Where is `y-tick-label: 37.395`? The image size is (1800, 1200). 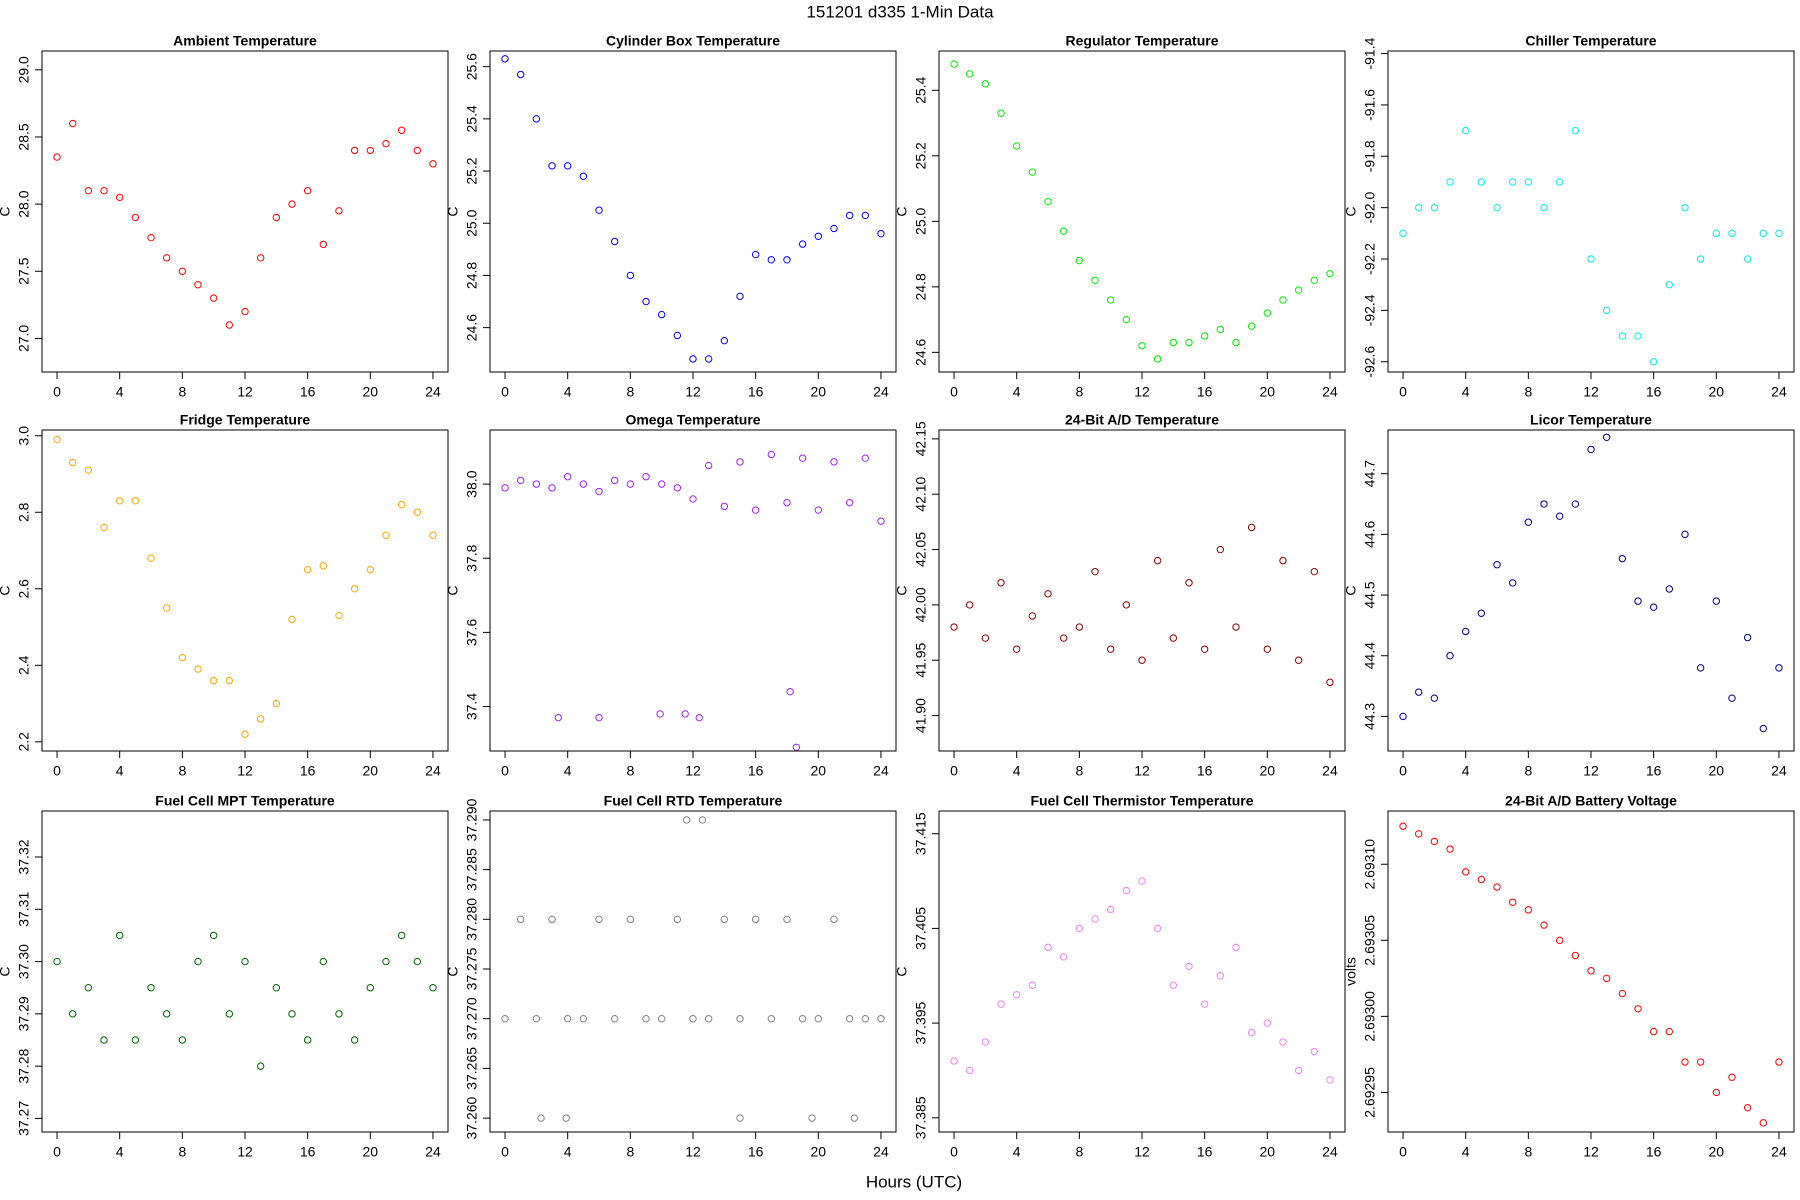 y-tick-label: 37.395 is located at coordinates (921, 1022).